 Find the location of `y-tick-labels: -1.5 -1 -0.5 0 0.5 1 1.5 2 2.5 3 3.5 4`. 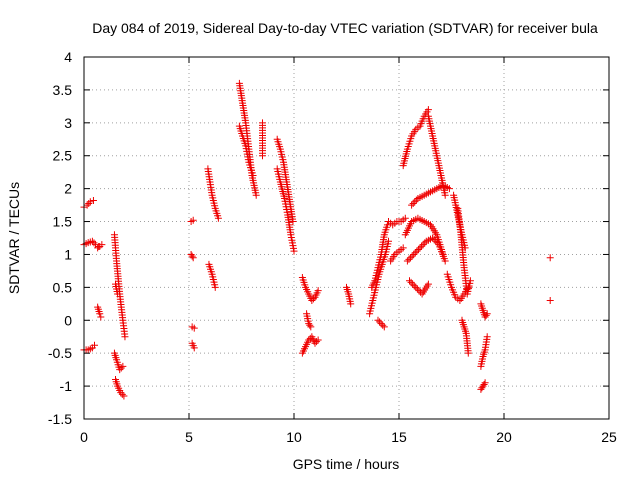

y-tick-labels: -1.5 -1 -0.5 0 0.5 1 1.5 2 2.5 3 3.5 4 is located at coordinates (60, 238).